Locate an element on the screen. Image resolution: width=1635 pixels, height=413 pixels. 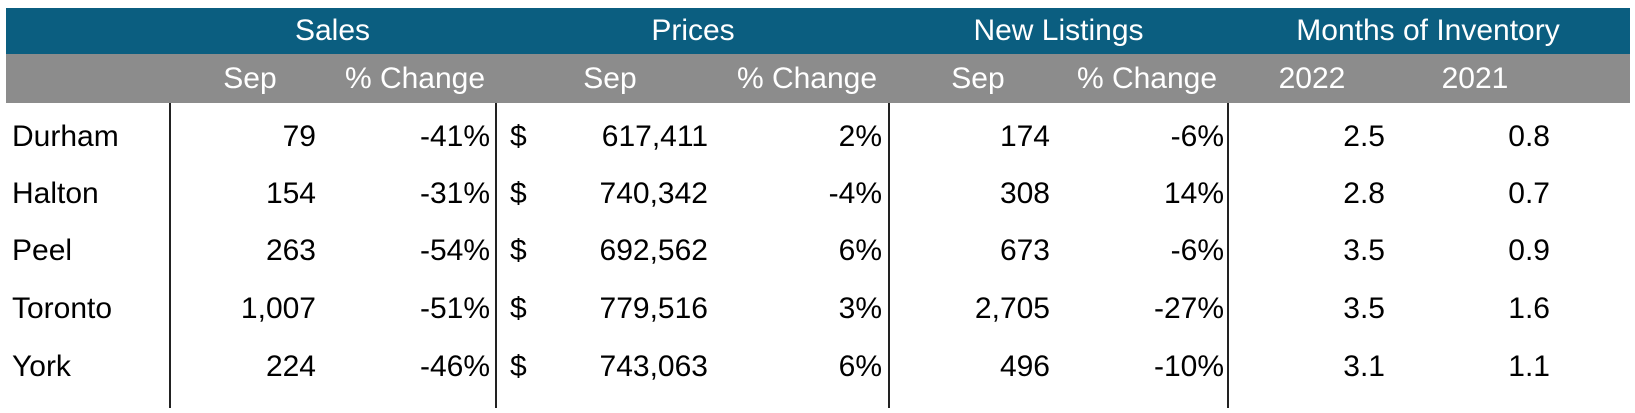
cell-price-sep: 779,516 is located at coordinates (653, 308).